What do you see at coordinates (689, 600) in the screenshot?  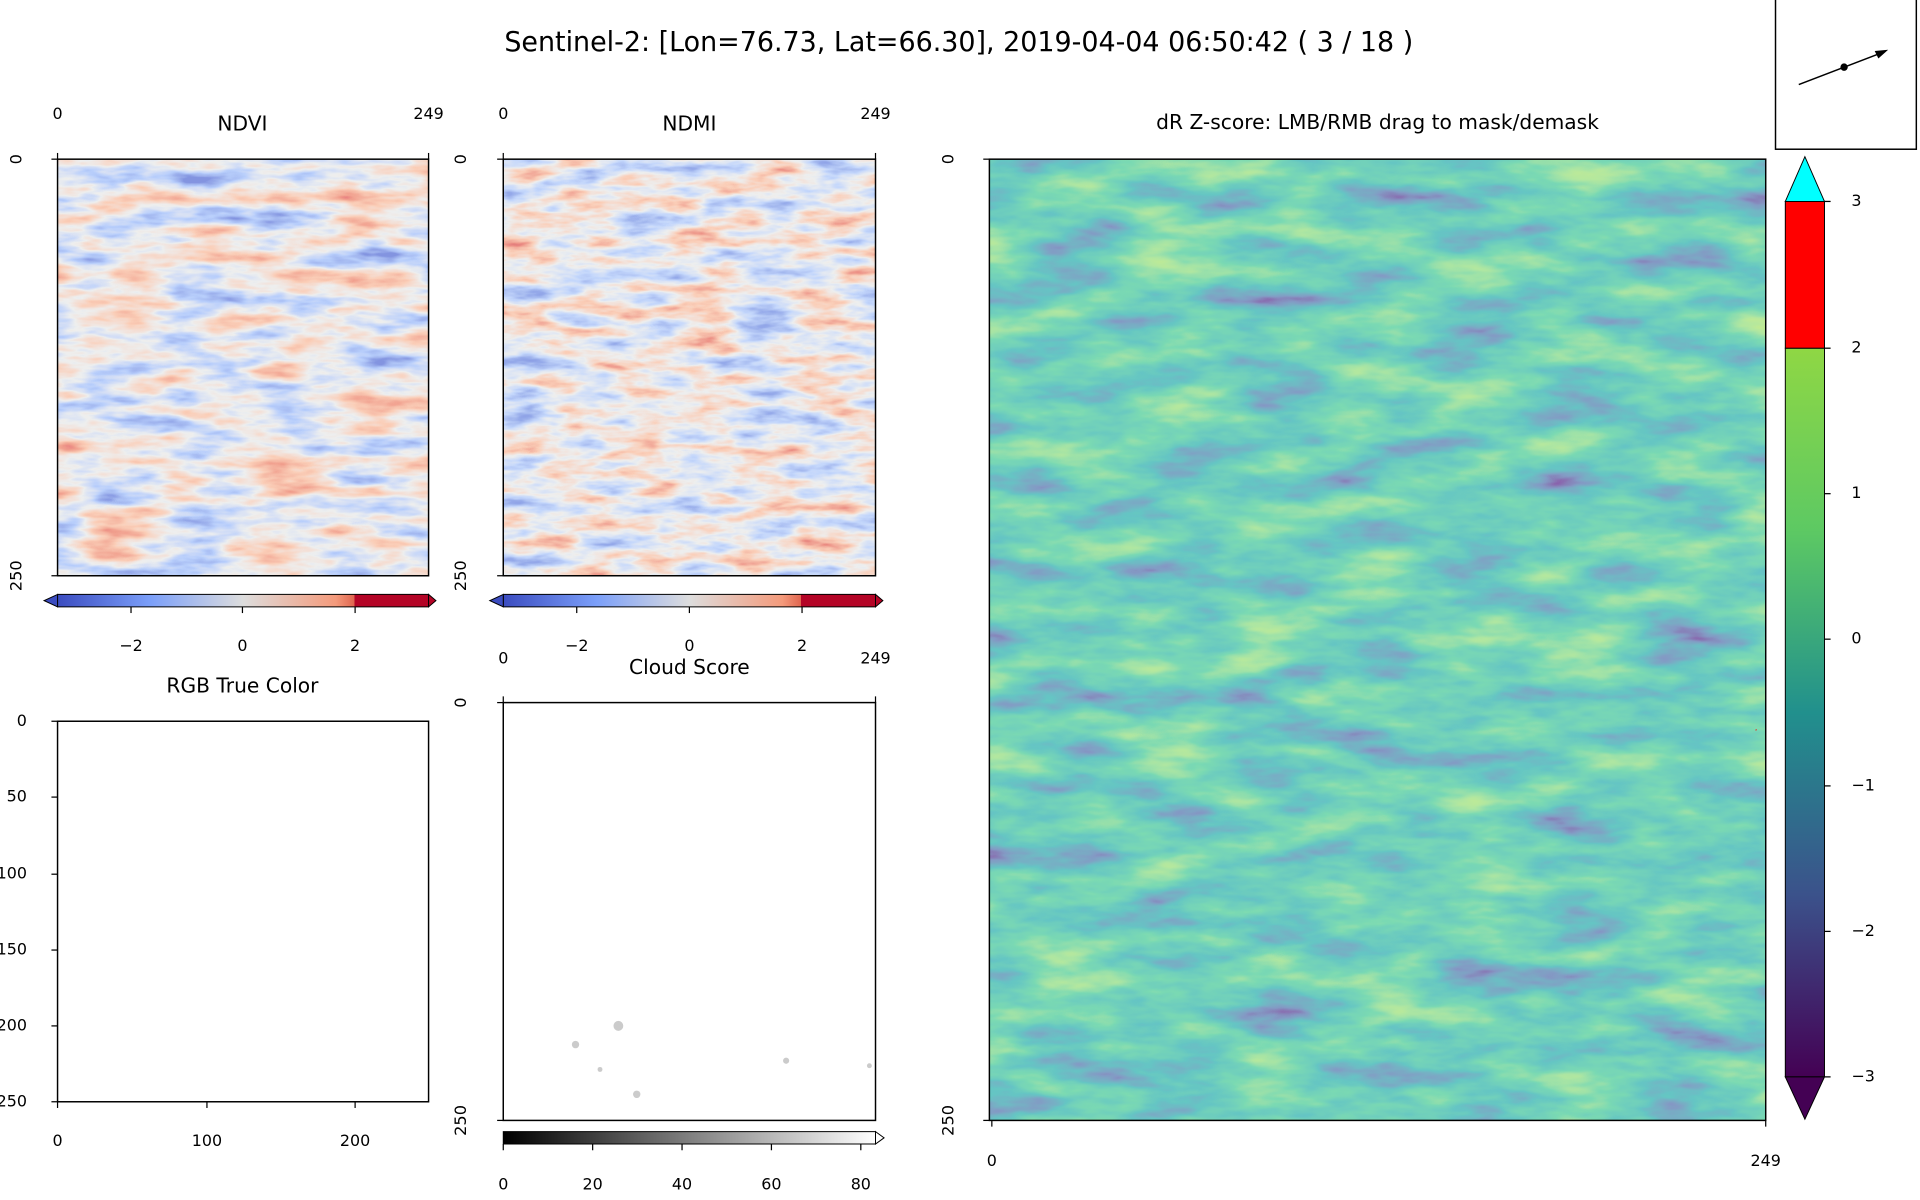 I see `ndmi-colorbar` at bounding box center [689, 600].